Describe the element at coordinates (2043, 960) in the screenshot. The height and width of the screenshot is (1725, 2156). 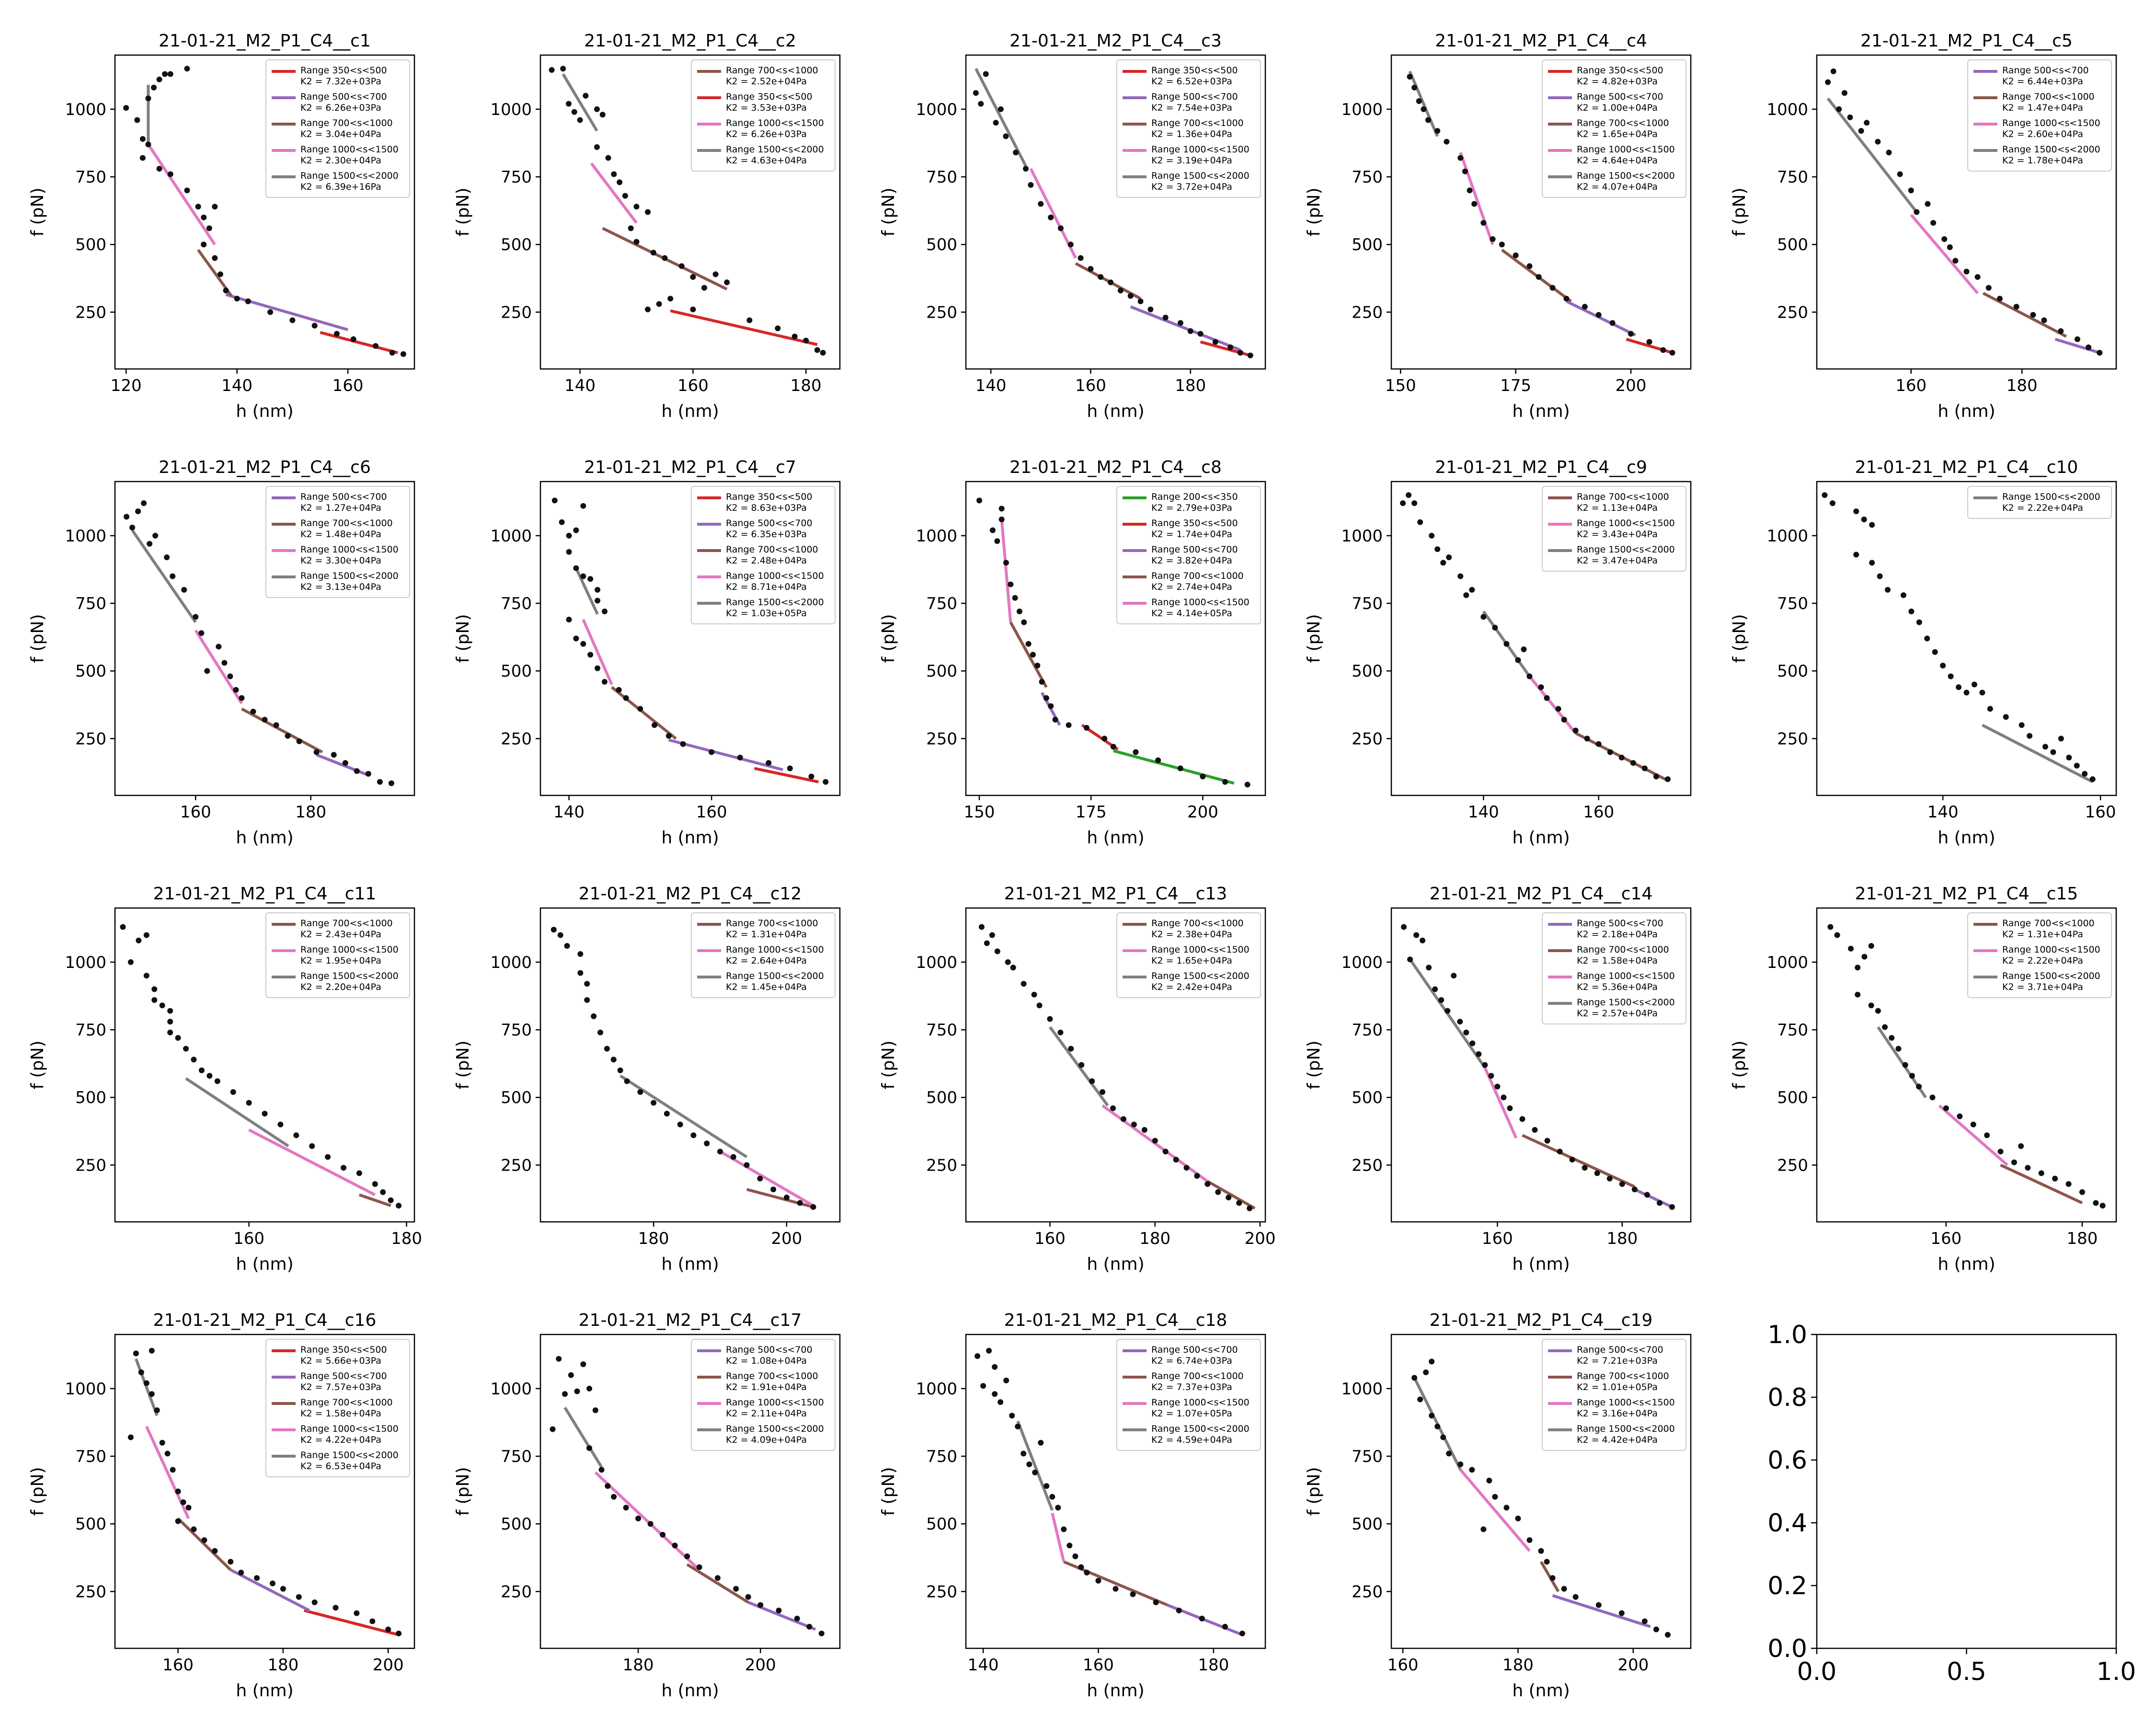
I see `legend-k2-label: K2 = 2.22e+04Pa` at that location.